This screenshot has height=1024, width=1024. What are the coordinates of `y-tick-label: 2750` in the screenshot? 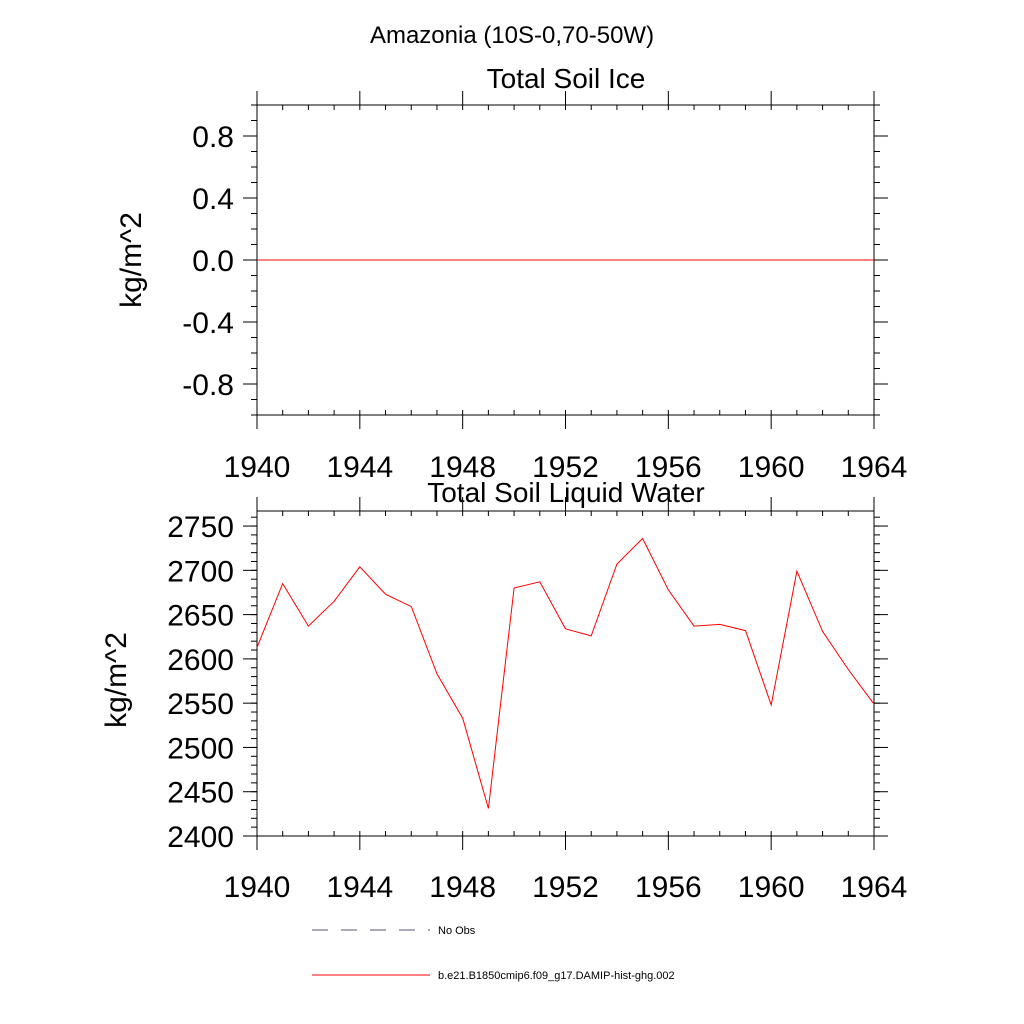 It's located at (200, 527).